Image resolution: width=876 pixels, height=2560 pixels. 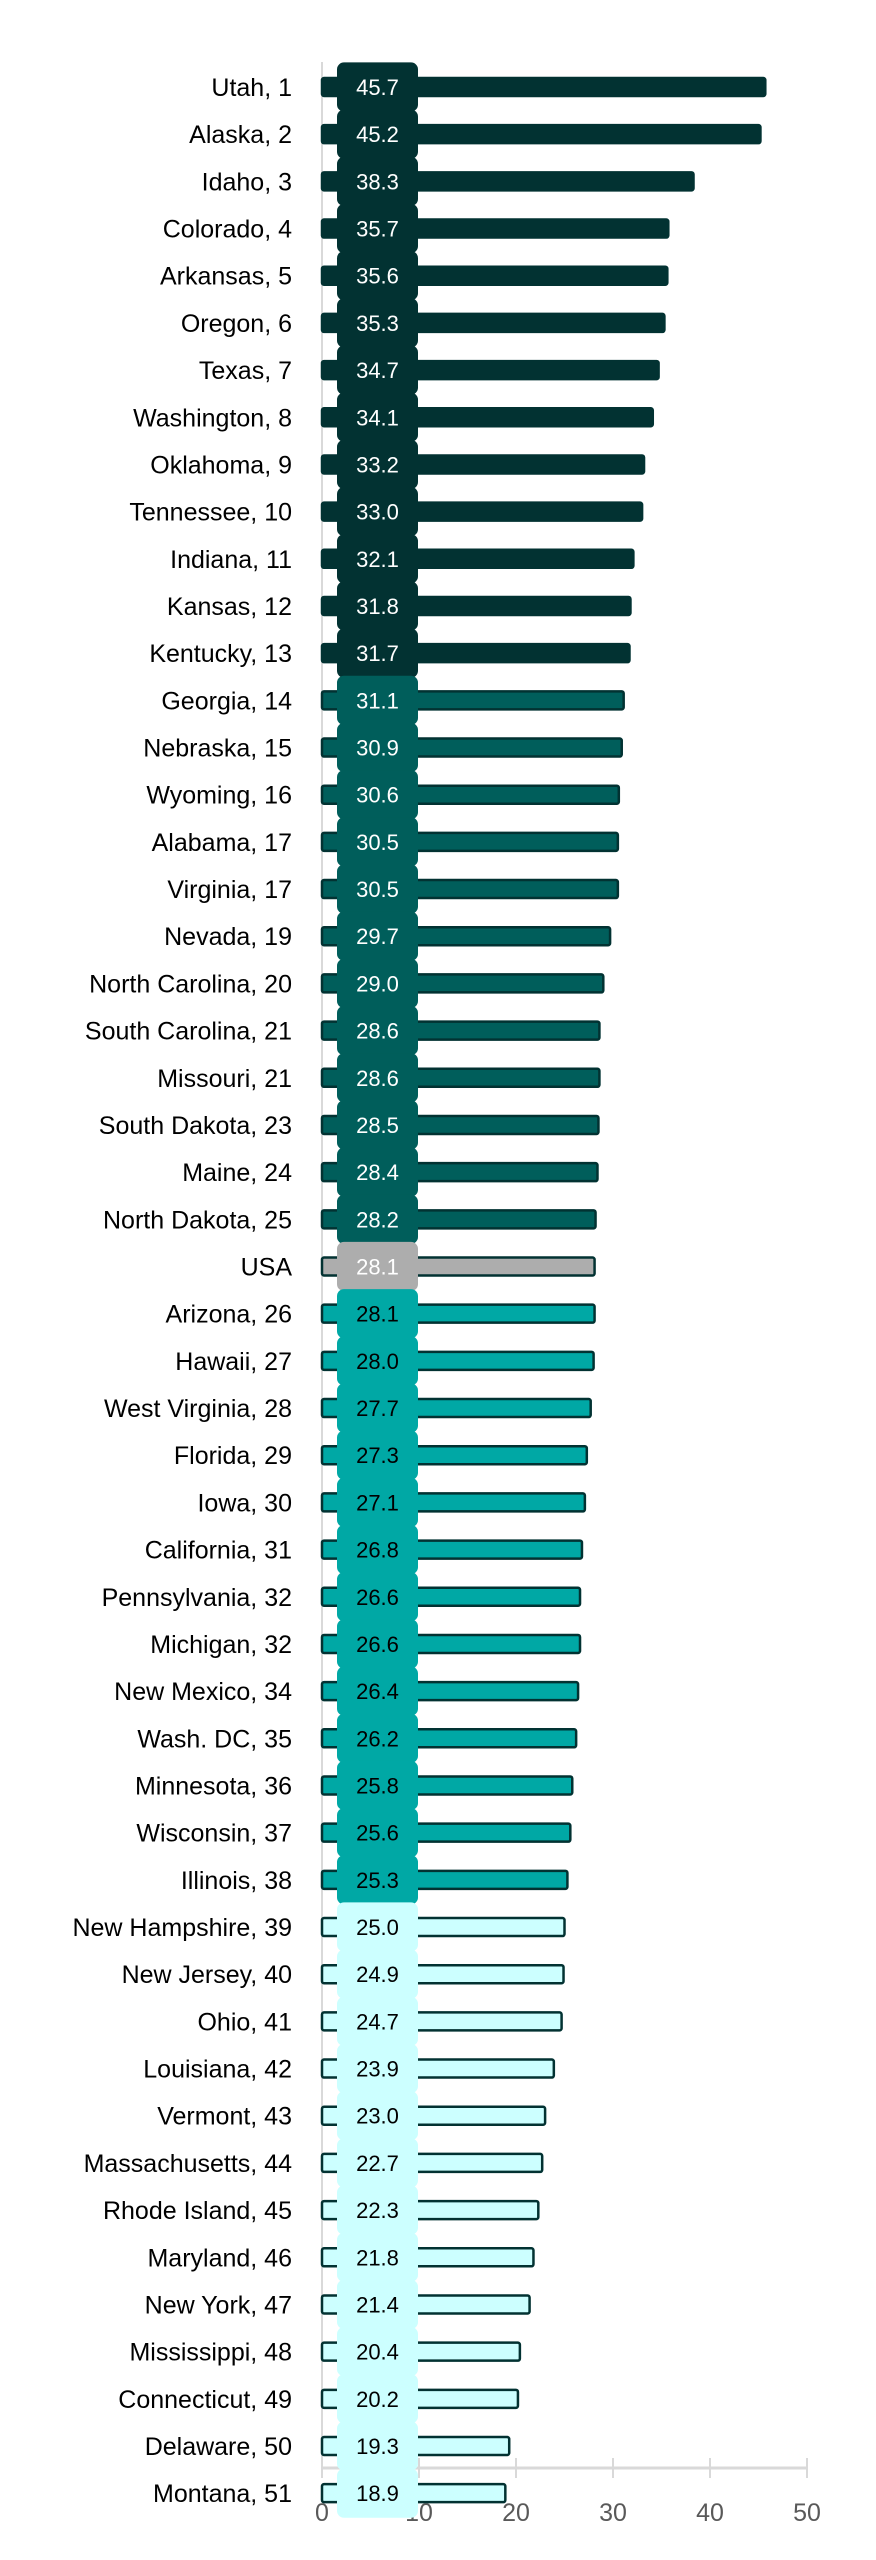 I want to click on category-label: Connecticut, 49, so click(x=205, y=2400).